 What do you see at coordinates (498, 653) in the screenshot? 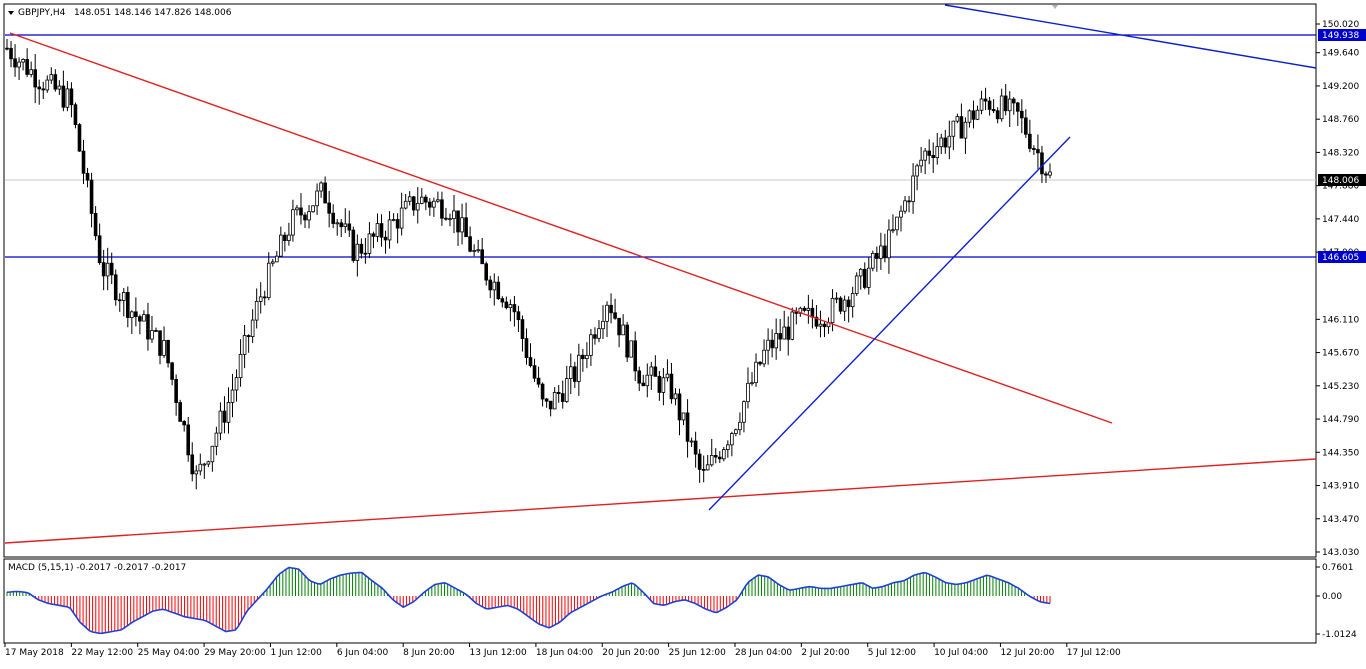
I see `time-tick-label: 13 Jun 12:00` at bounding box center [498, 653].